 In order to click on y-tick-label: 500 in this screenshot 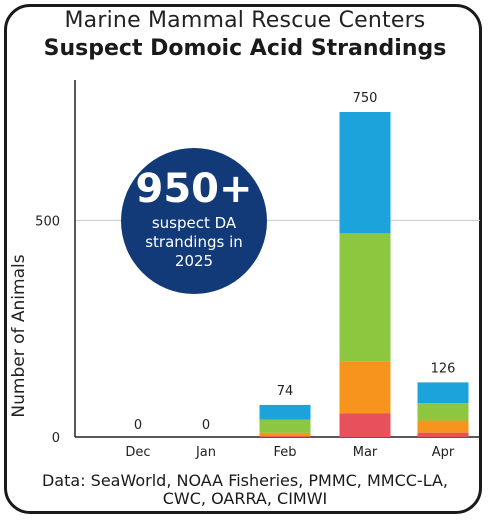, I will do `click(47, 221)`.